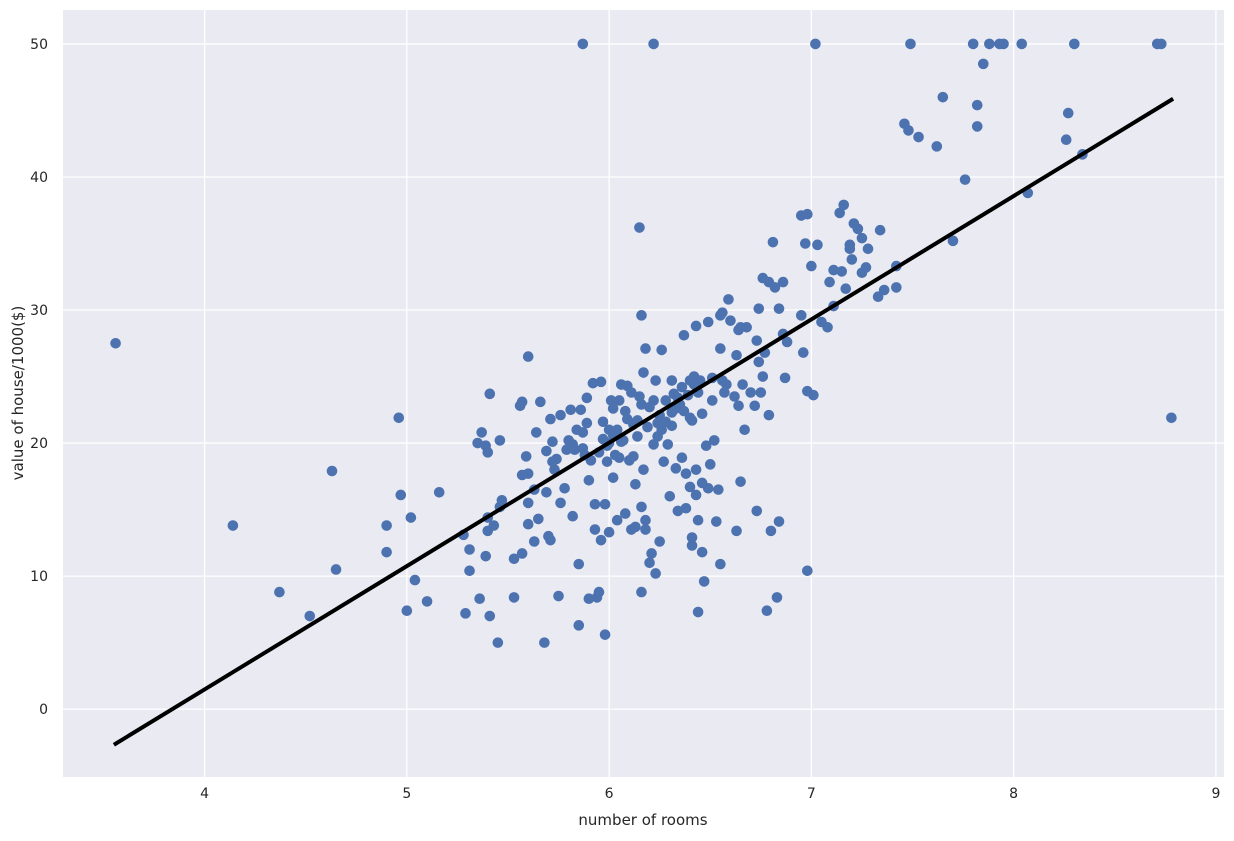 The height and width of the screenshot is (841, 1234). Describe the element at coordinates (710, 794) in the screenshot. I see `x-tick-labels: 4 5 6 7 8 9` at that location.